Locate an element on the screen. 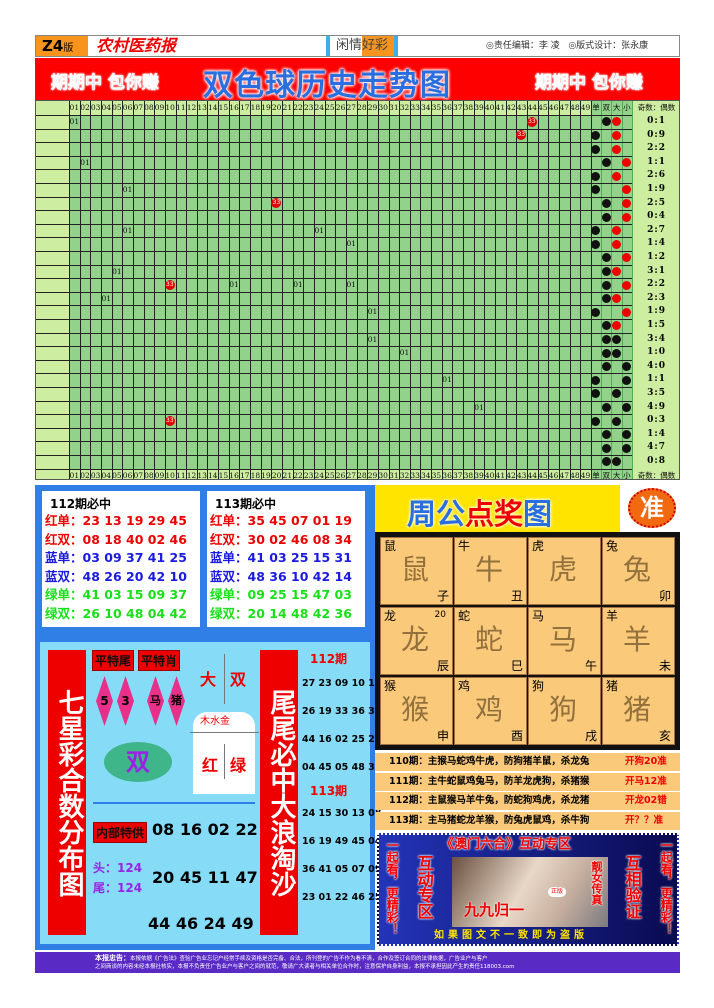  zodiac-number: 20 is located at coordinates (440, 615).